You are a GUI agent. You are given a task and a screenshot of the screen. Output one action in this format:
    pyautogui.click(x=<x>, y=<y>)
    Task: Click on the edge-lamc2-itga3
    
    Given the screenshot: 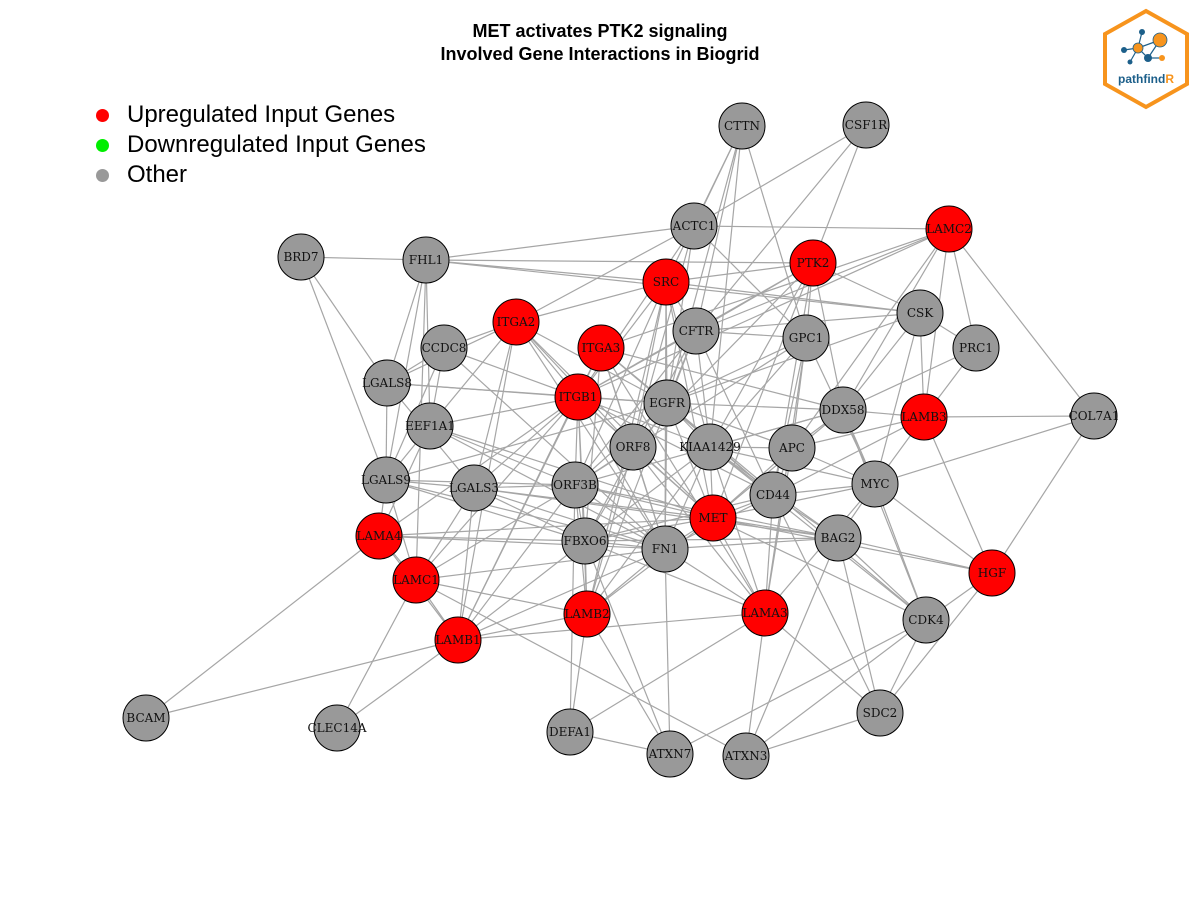 What is the action you would take?
    pyautogui.click(x=775, y=288)
    